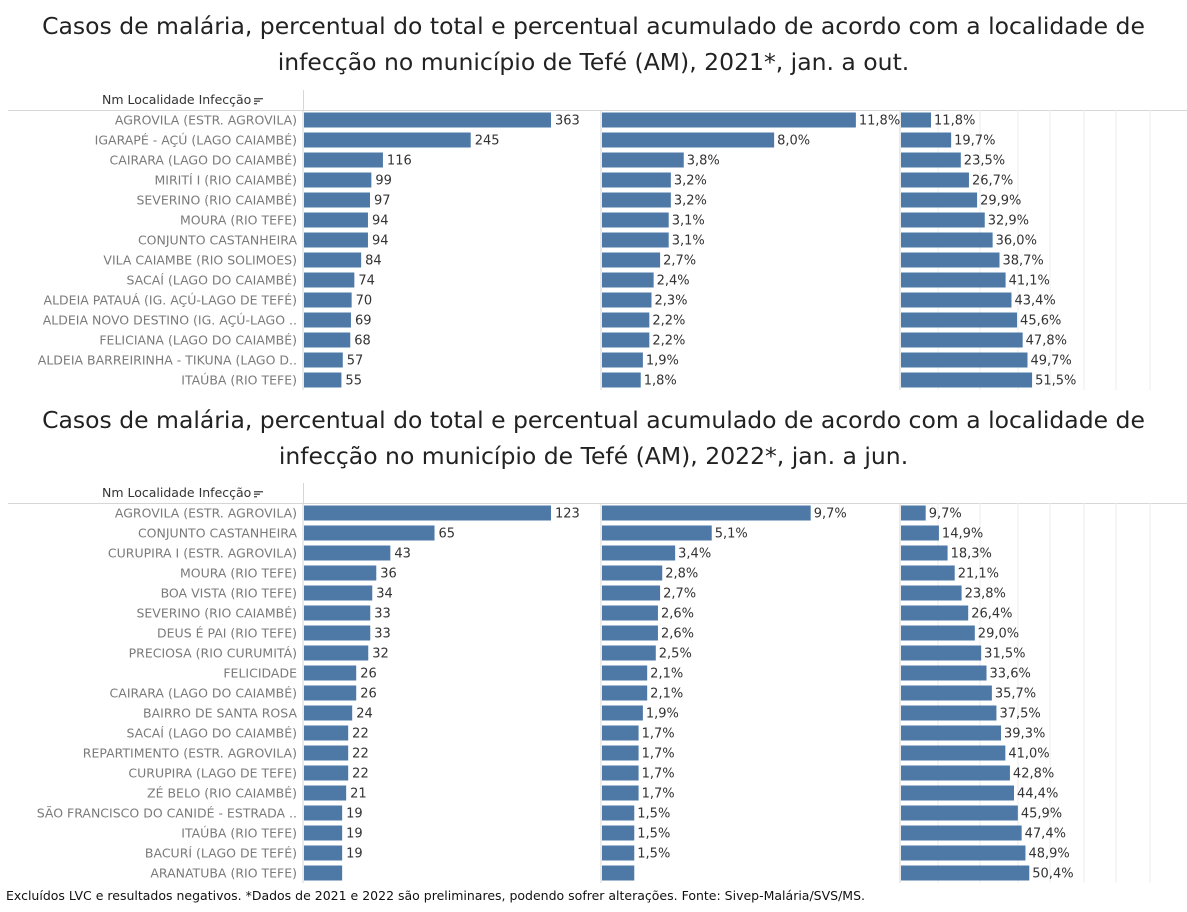  I want to click on column-header-2021: Nm Localidade Infecção, so click(183, 99).